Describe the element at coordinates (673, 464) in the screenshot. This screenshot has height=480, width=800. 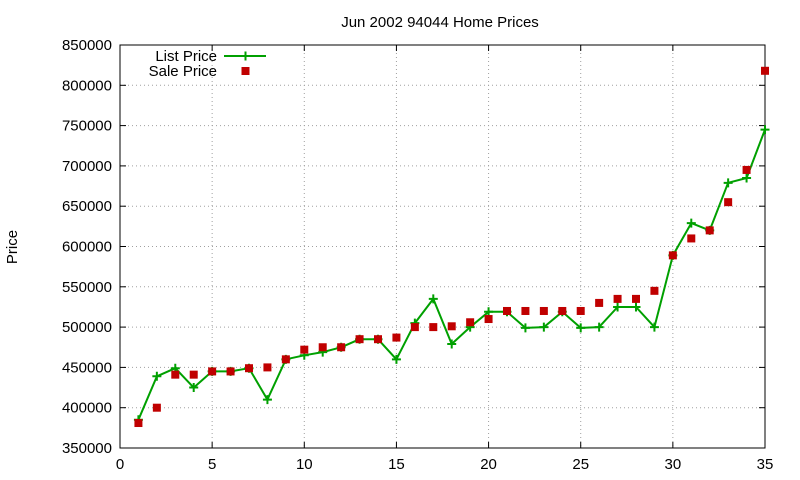
I see `x-tick-label: 30` at that location.